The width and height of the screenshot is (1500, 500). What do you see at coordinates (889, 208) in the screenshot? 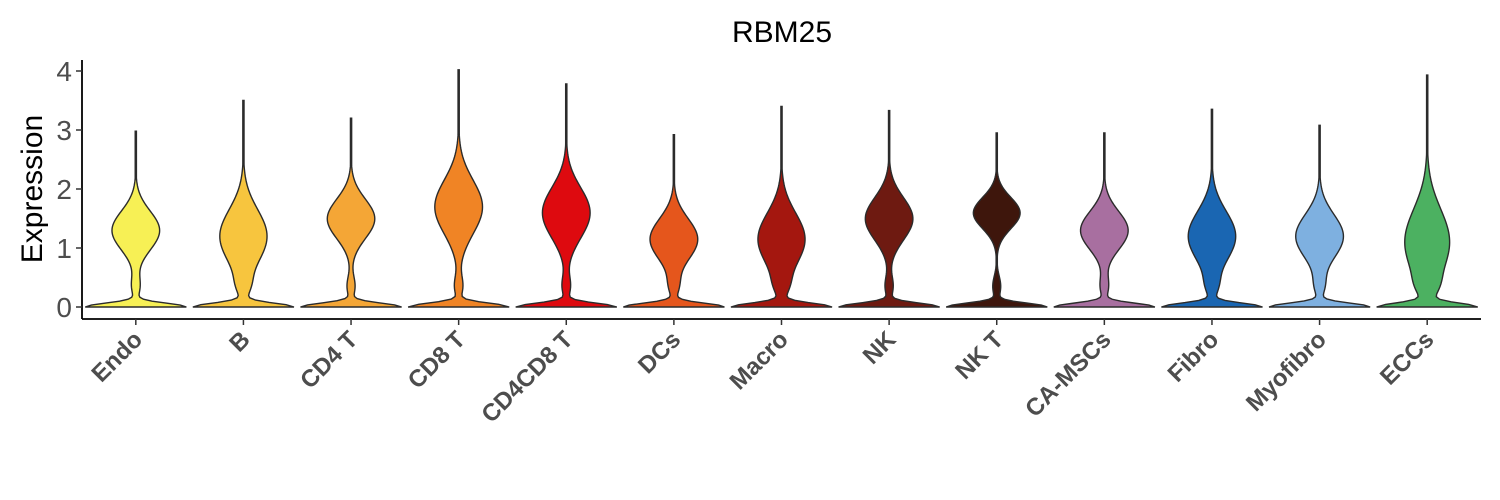
I see `violin-nk` at bounding box center [889, 208].